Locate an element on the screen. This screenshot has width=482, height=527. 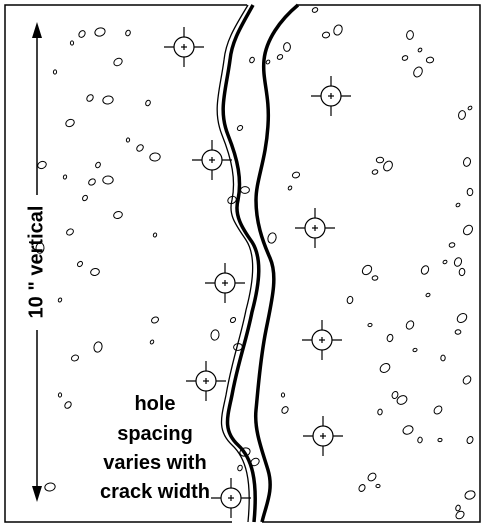
crack-left is located at coordinates (241, 263).